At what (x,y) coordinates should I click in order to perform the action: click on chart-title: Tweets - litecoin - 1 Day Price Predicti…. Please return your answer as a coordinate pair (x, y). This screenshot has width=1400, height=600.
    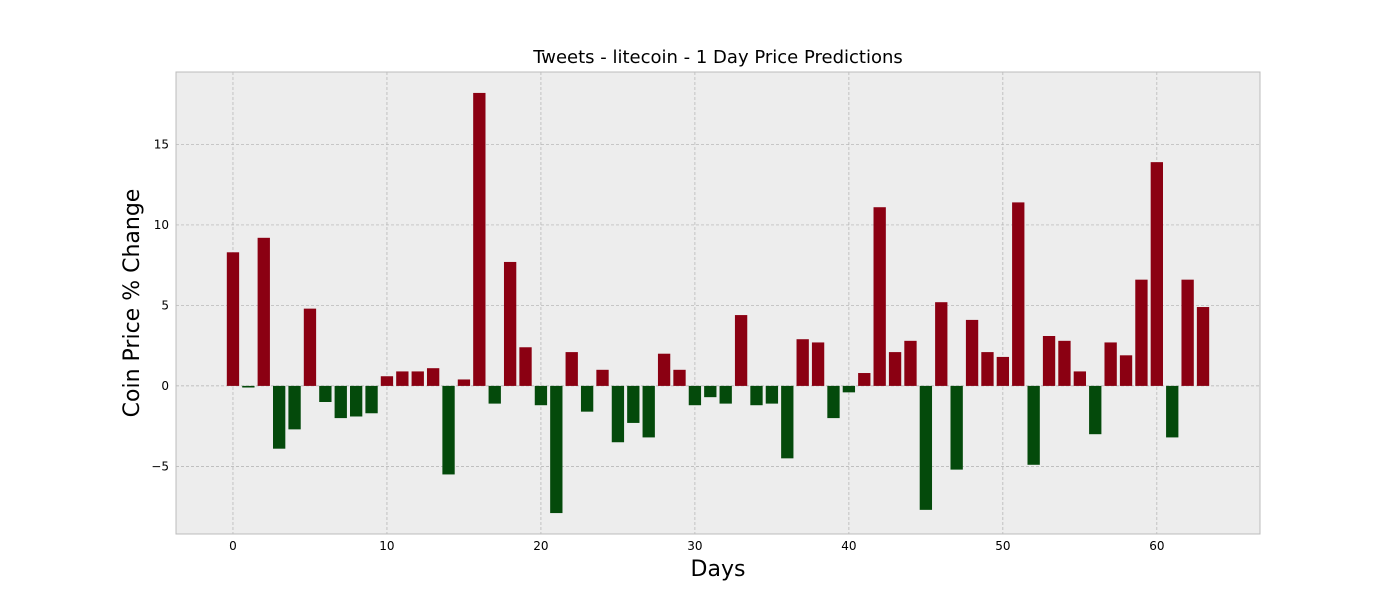
    Looking at the image, I should click on (717, 57).